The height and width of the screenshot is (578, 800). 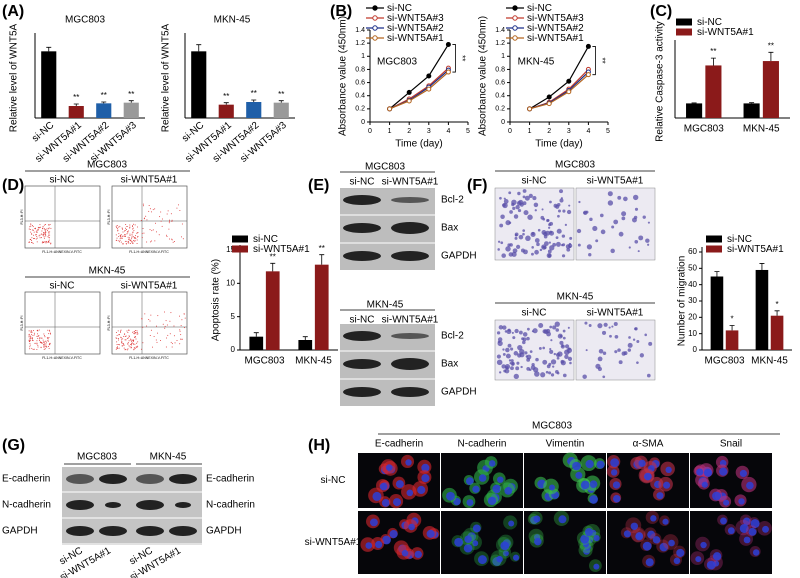 I want to click on significance: *, so click(x=776, y=304).